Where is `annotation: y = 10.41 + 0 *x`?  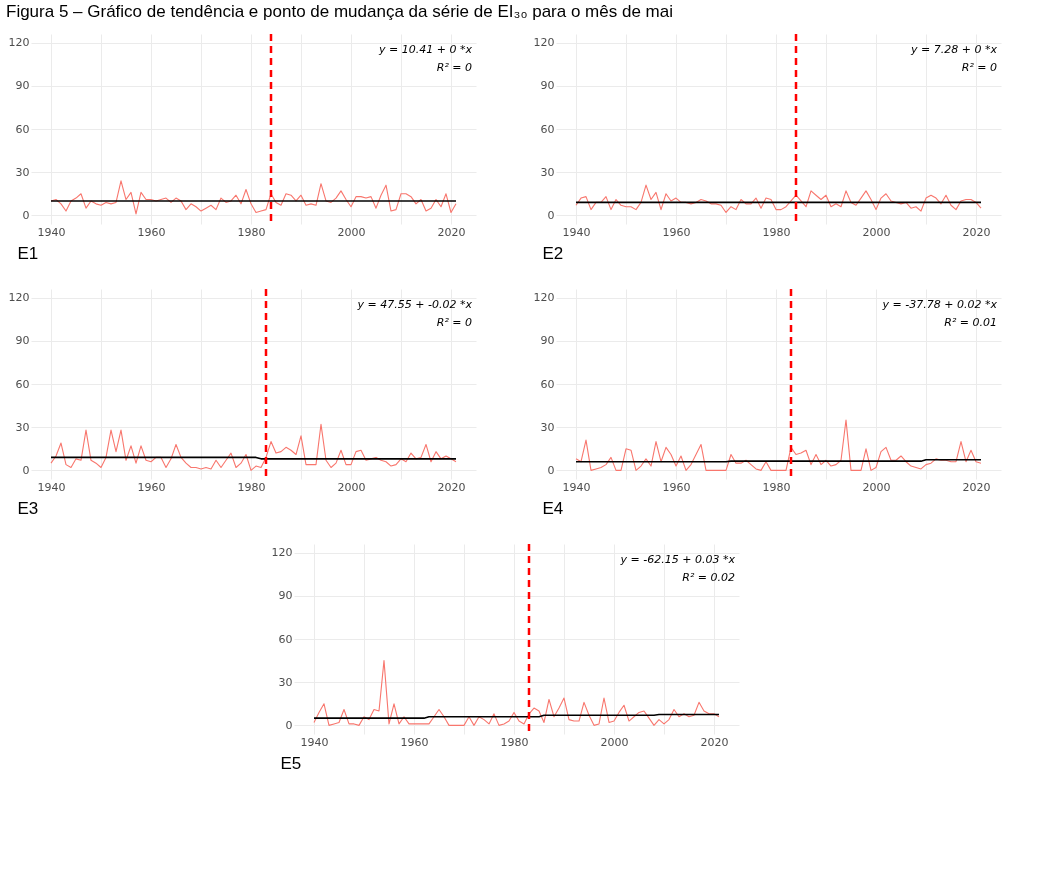 annotation: y = 10.41 + 0 *x is located at coordinates (425, 49).